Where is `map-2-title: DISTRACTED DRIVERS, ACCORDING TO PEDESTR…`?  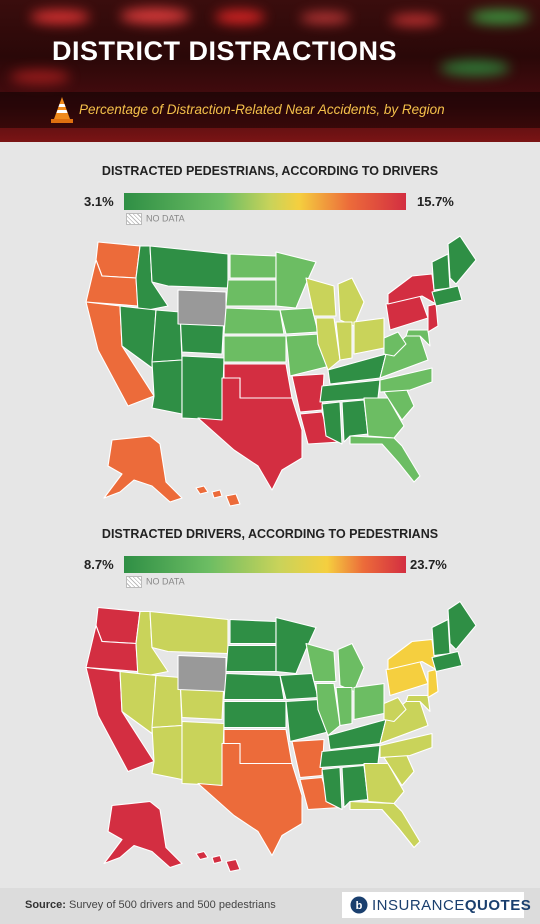
map-2-title: DISTRACTED DRIVERS, ACCORDING TO PEDESTR… is located at coordinates (270, 534).